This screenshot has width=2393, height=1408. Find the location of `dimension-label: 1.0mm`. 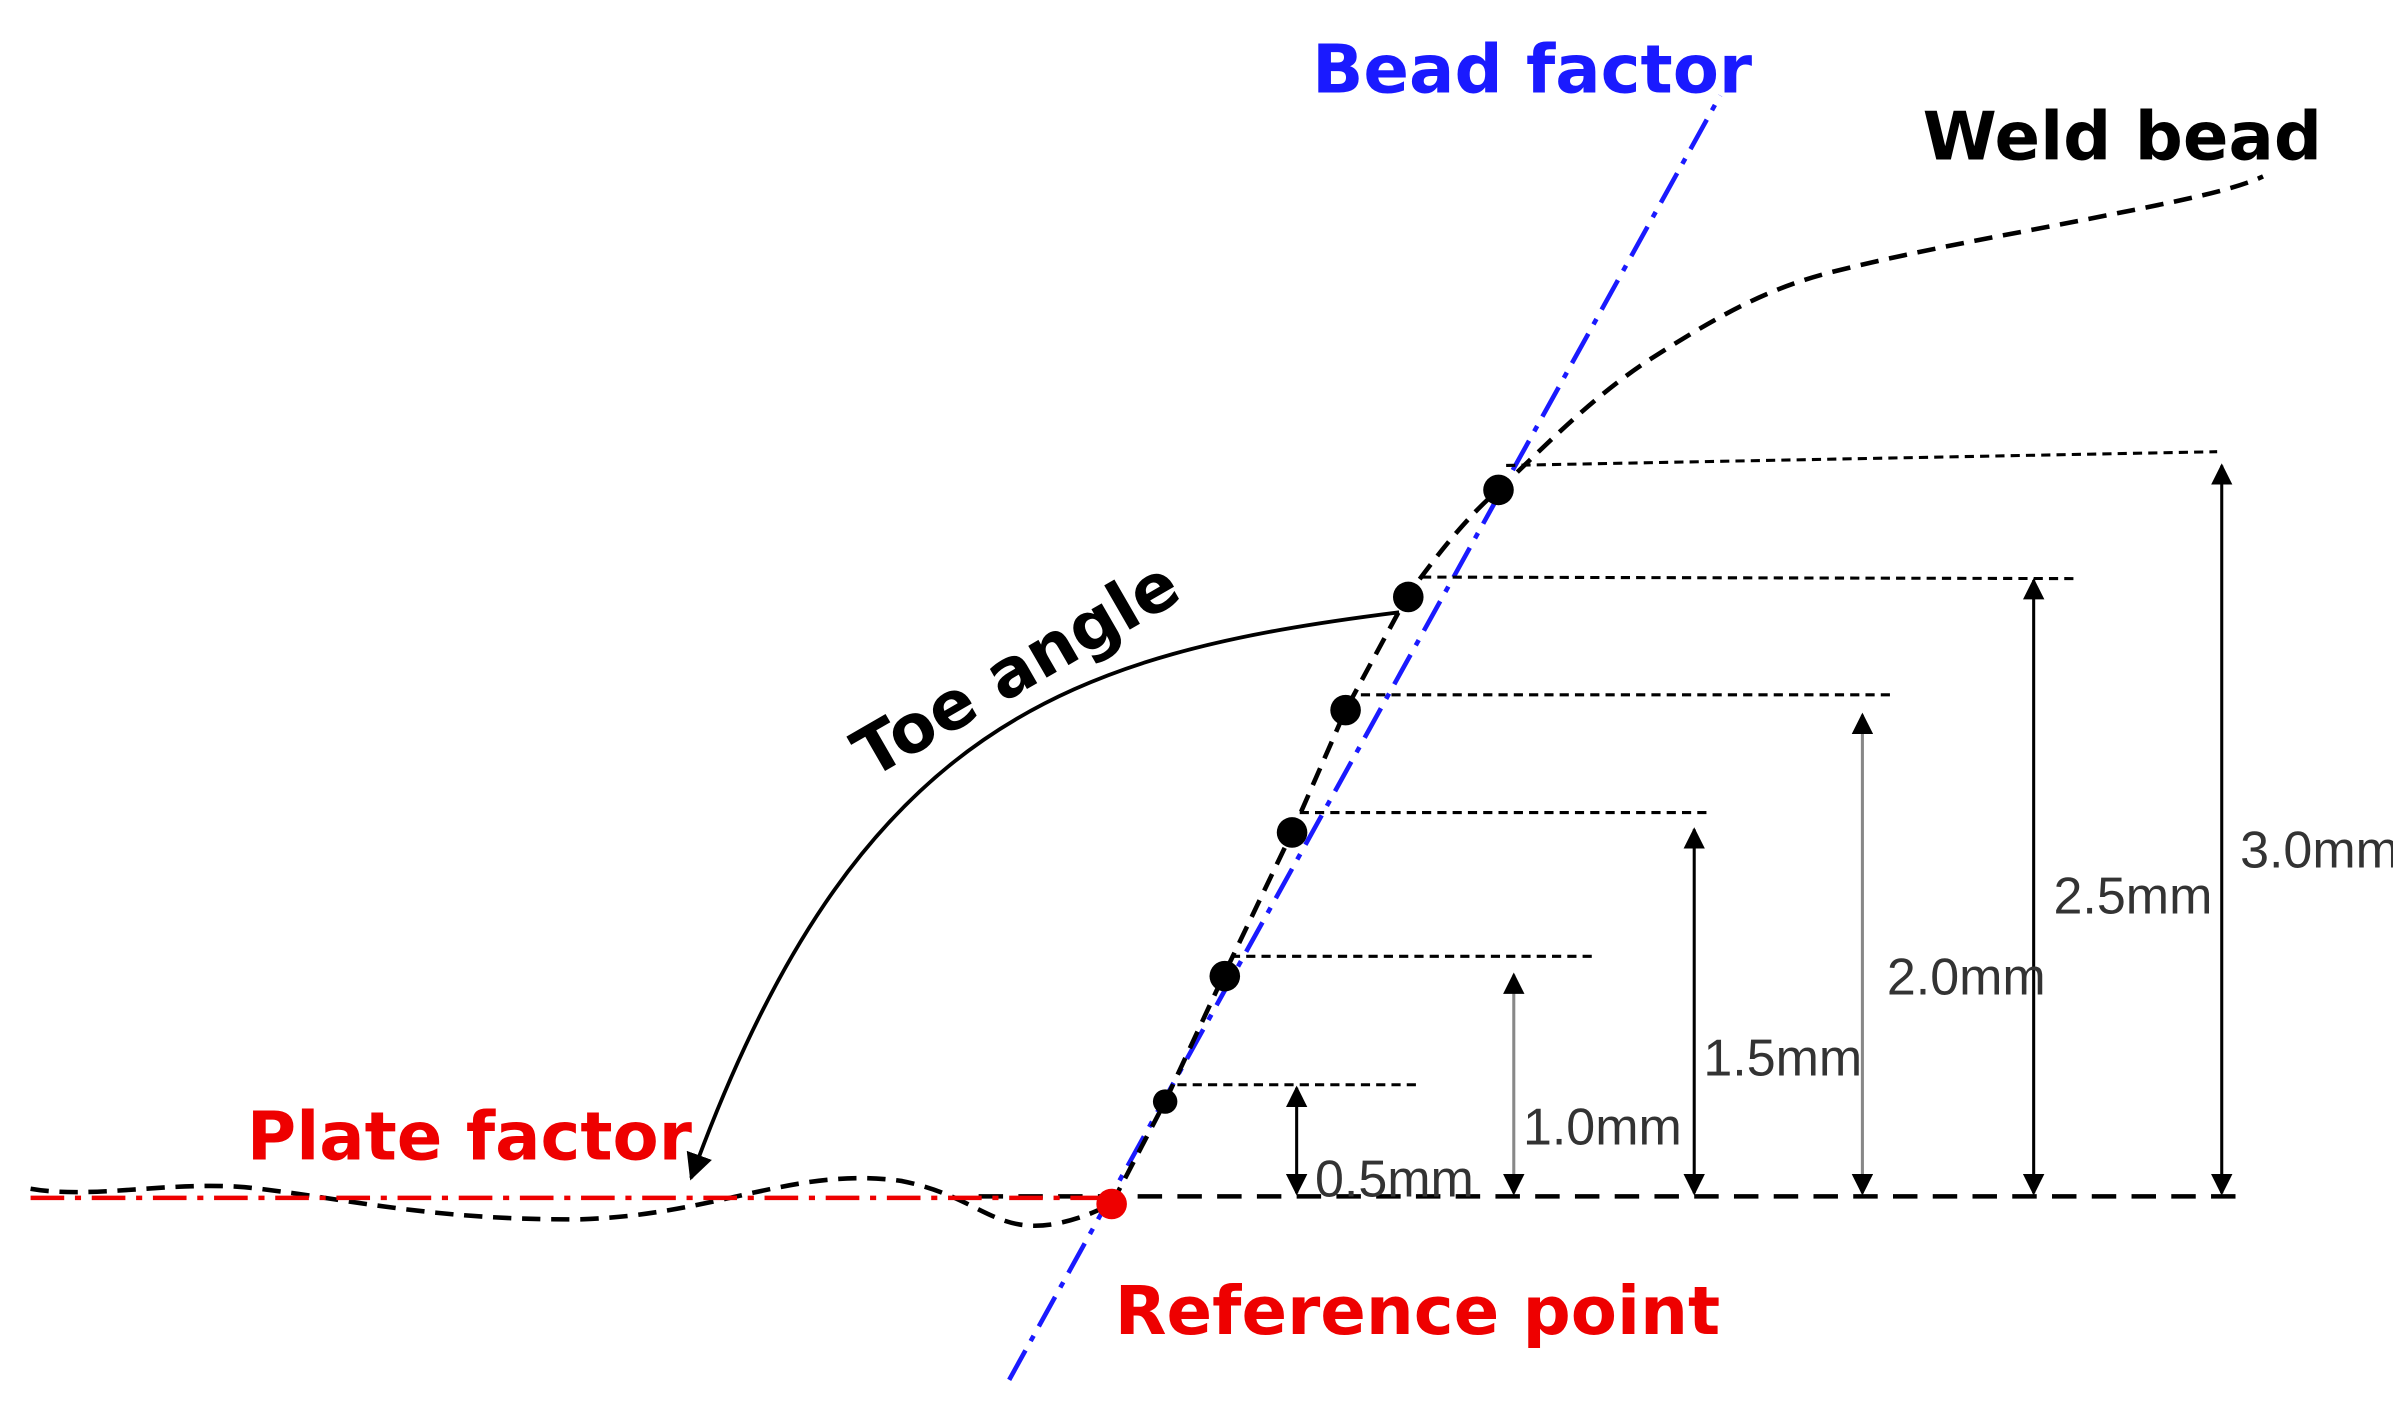

dimension-label: 1.0mm is located at coordinates (1602, 1127).